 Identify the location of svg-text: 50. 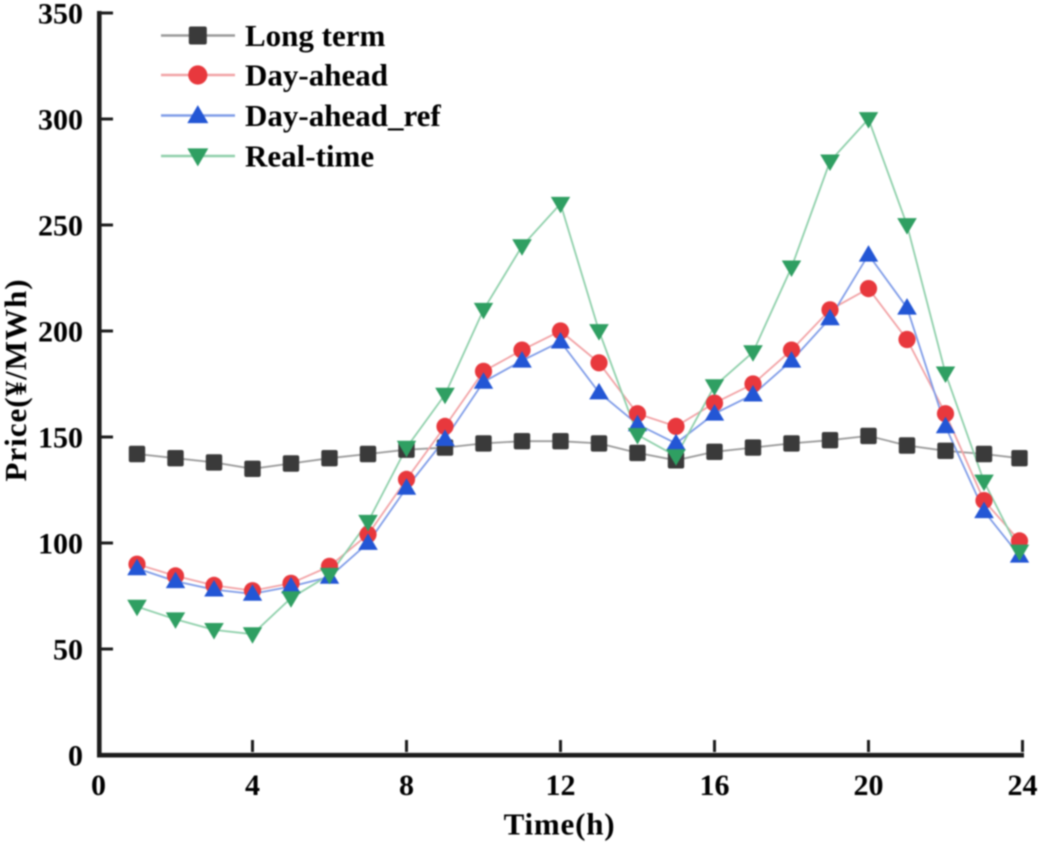
(68, 650).